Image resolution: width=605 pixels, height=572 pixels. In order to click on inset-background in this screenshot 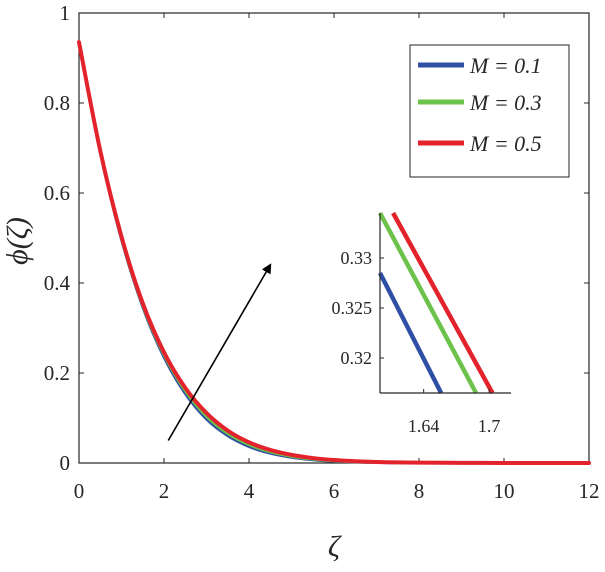, I will do `click(445, 303)`.